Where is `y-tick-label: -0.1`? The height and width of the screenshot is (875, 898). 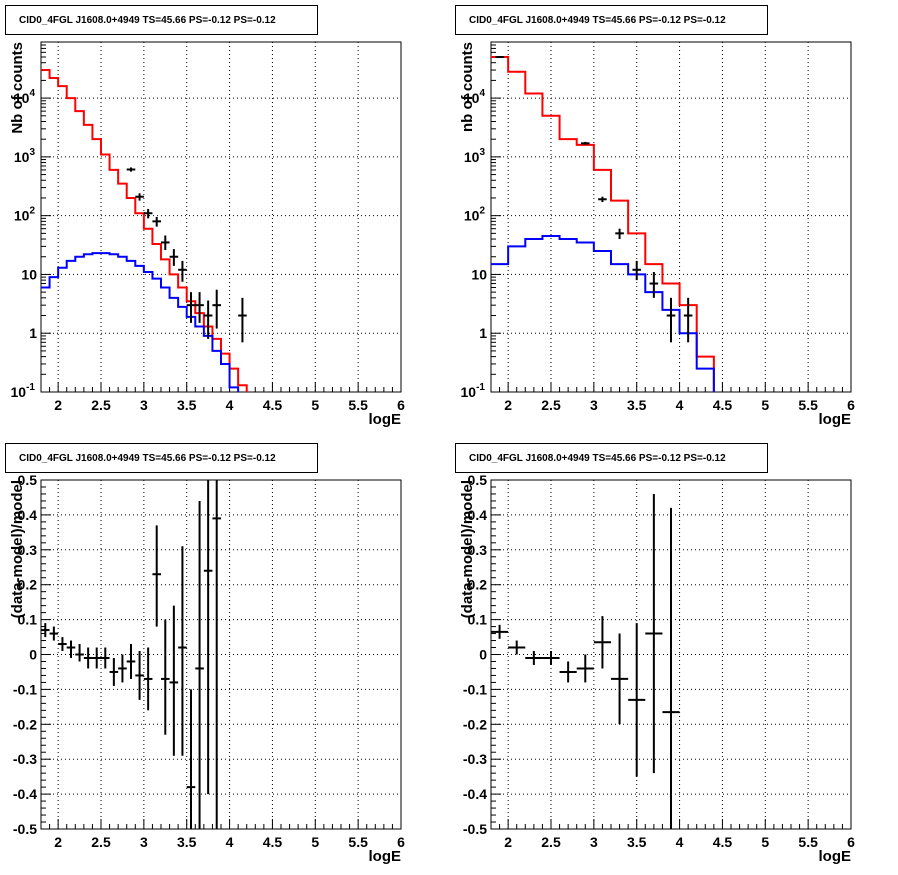
y-tick-label: -0.1 is located at coordinates (25, 689).